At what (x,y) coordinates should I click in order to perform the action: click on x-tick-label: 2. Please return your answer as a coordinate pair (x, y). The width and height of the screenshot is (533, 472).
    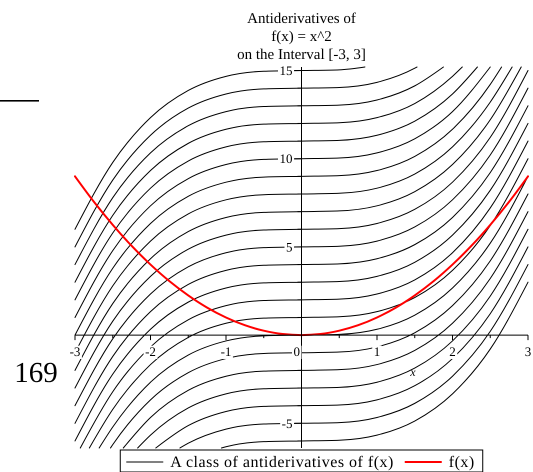
    Looking at the image, I should click on (452, 352).